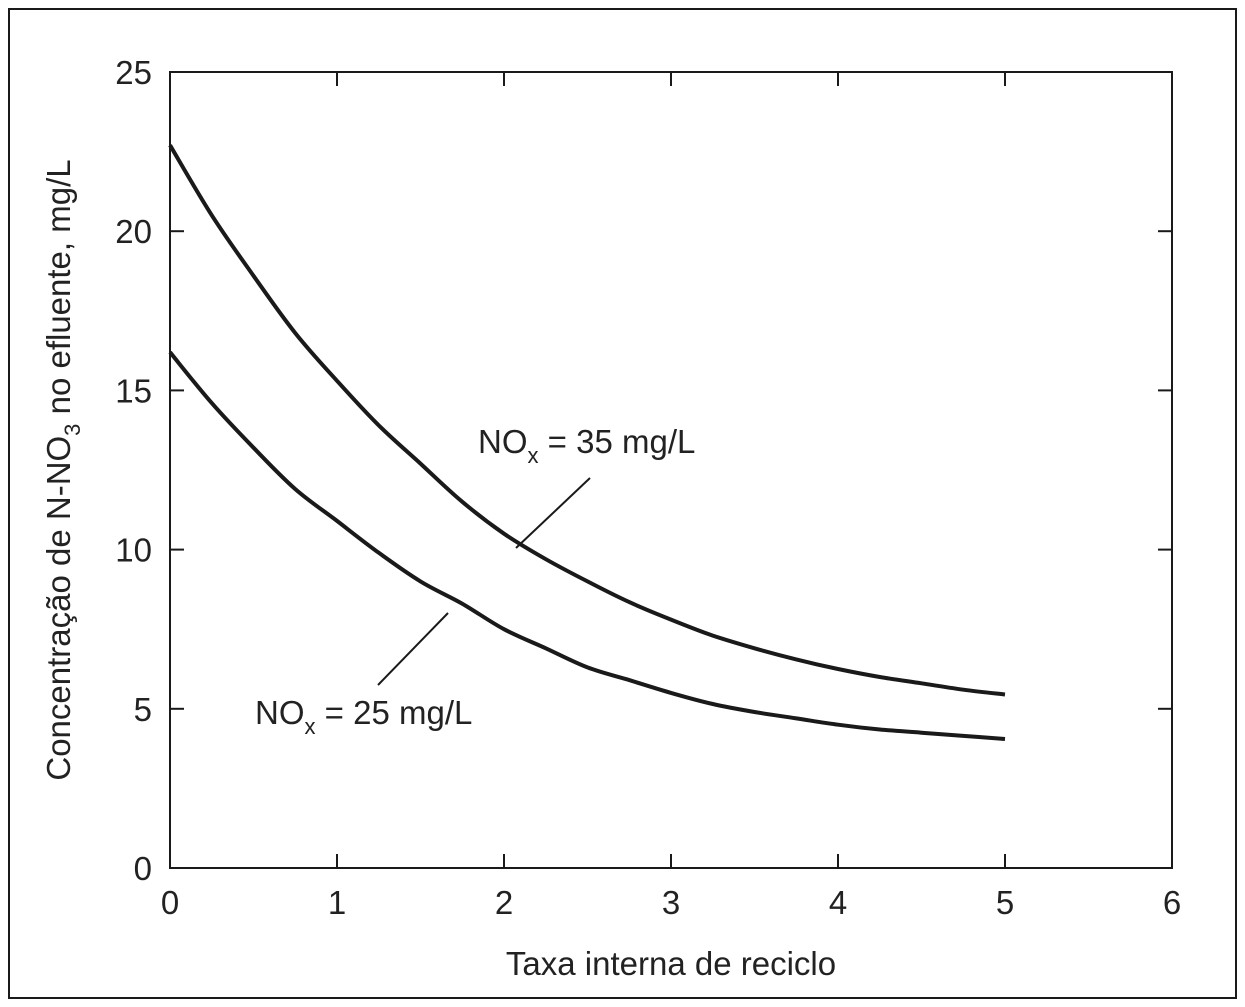  What do you see at coordinates (133, 390) in the screenshot?
I see `y-tick-label-3: 15` at bounding box center [133, 390].